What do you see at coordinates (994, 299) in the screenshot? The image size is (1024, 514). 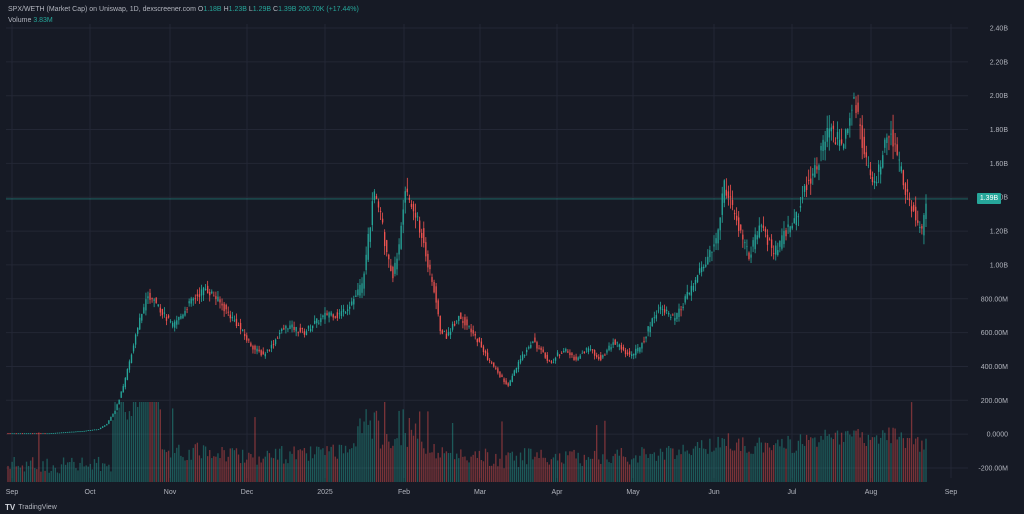 I see `y-tick-label: 800.00M` at bounding box center [994, 299].